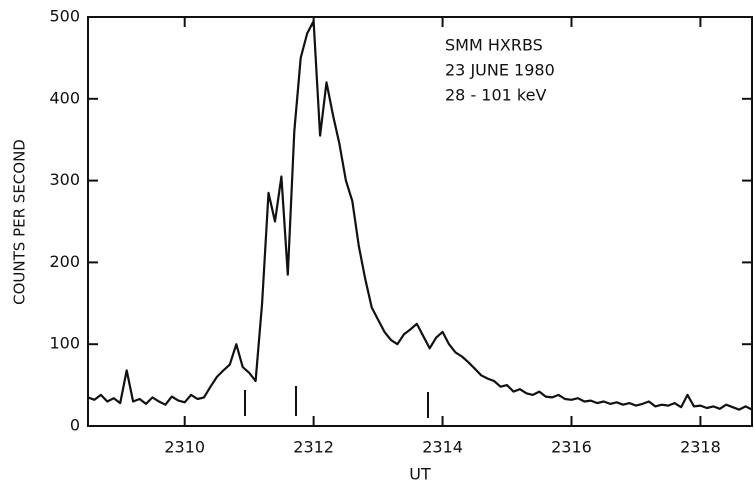  Describe the element at coordinates (75, 425) in the screenshot. I see `y-tick-label: 0` at that location.